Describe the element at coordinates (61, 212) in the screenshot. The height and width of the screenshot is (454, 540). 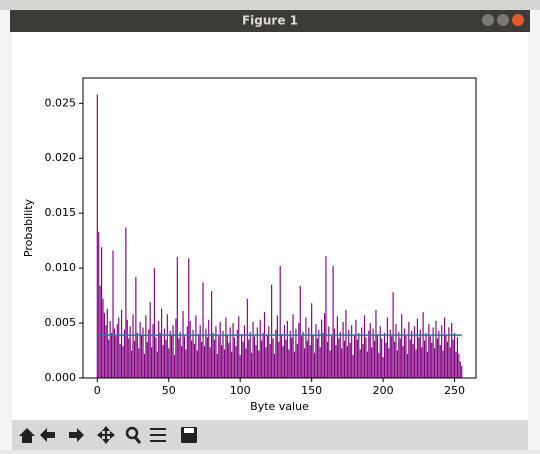
I see `y-tick-label: 0.015` at that location.